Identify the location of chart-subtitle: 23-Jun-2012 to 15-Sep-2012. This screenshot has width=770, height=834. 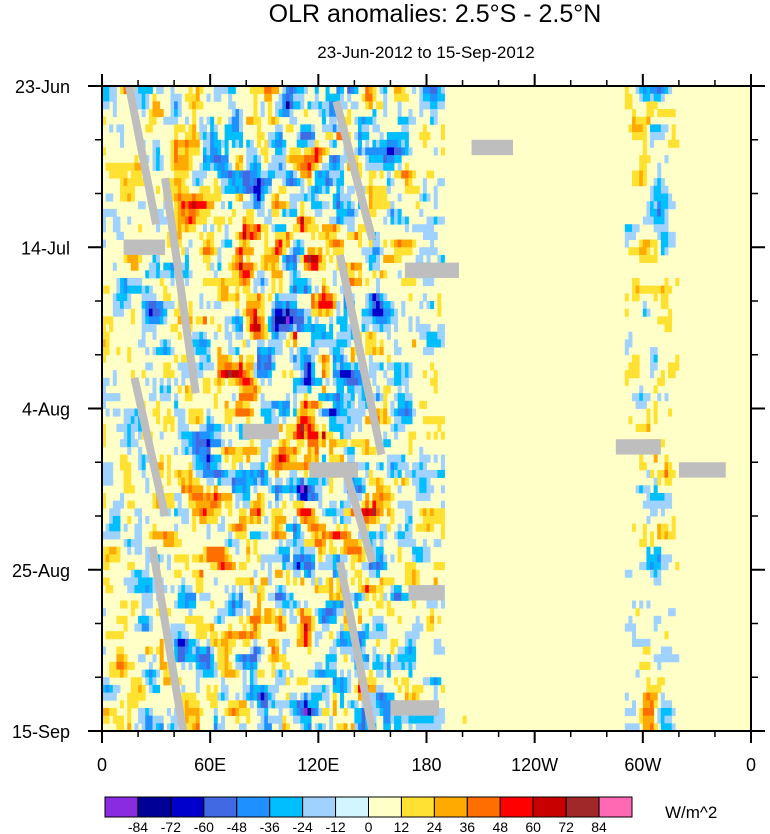
(425, 52).